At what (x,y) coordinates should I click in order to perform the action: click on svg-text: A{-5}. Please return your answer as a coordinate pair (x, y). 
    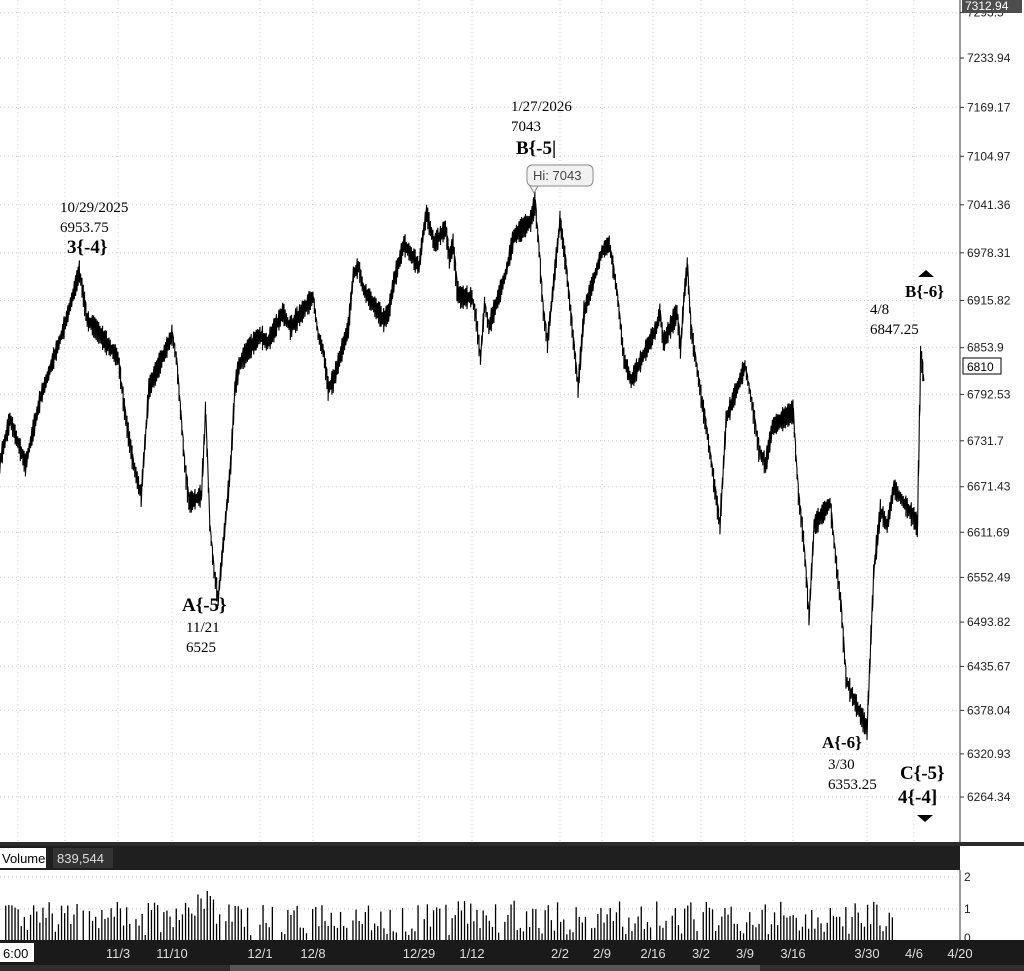
    Looking at the image, I should click on (204, 605).